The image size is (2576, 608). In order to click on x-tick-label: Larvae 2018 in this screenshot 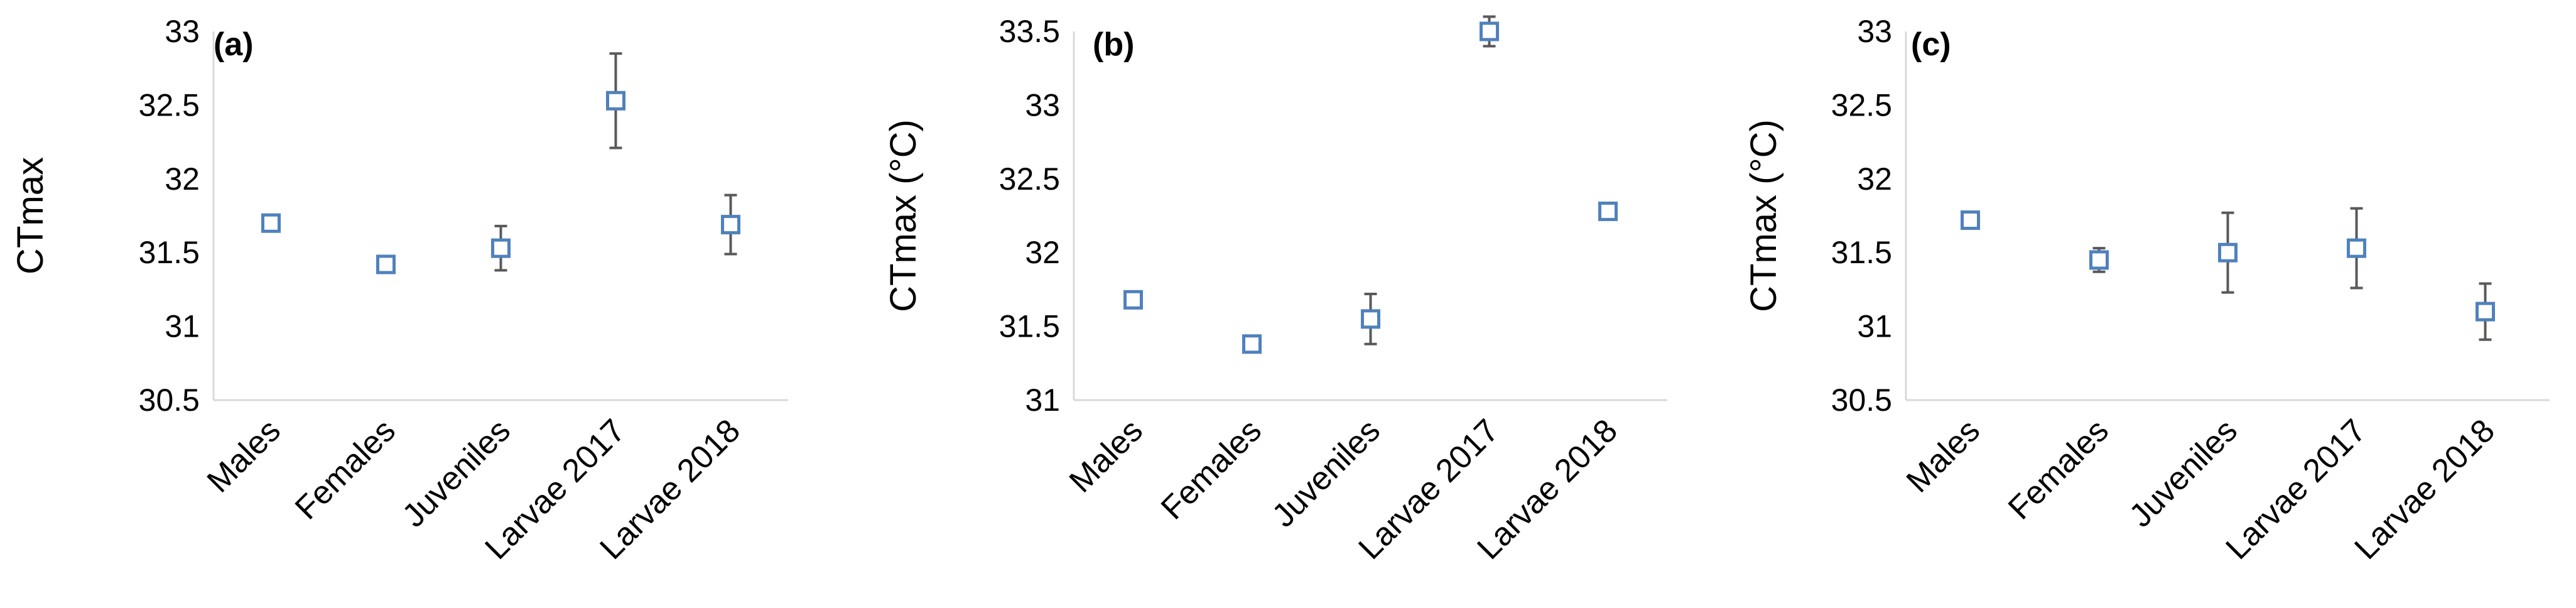, I will do `click(2425, 489)`.